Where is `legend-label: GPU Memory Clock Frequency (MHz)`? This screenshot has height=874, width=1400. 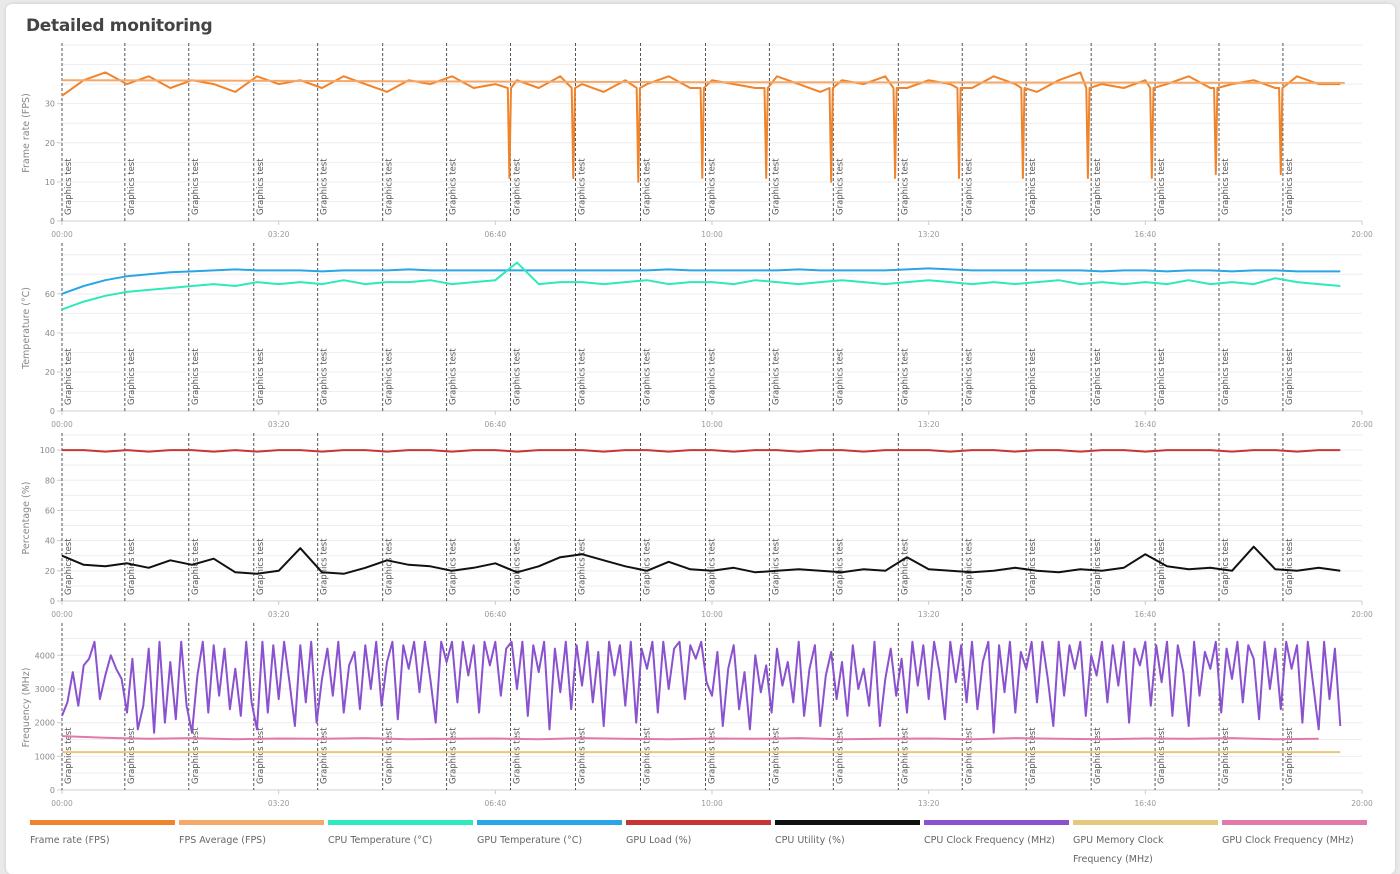 legend-label: GPU Memory Clock Frequency (MHz) is located at coordinates (1118, 850).